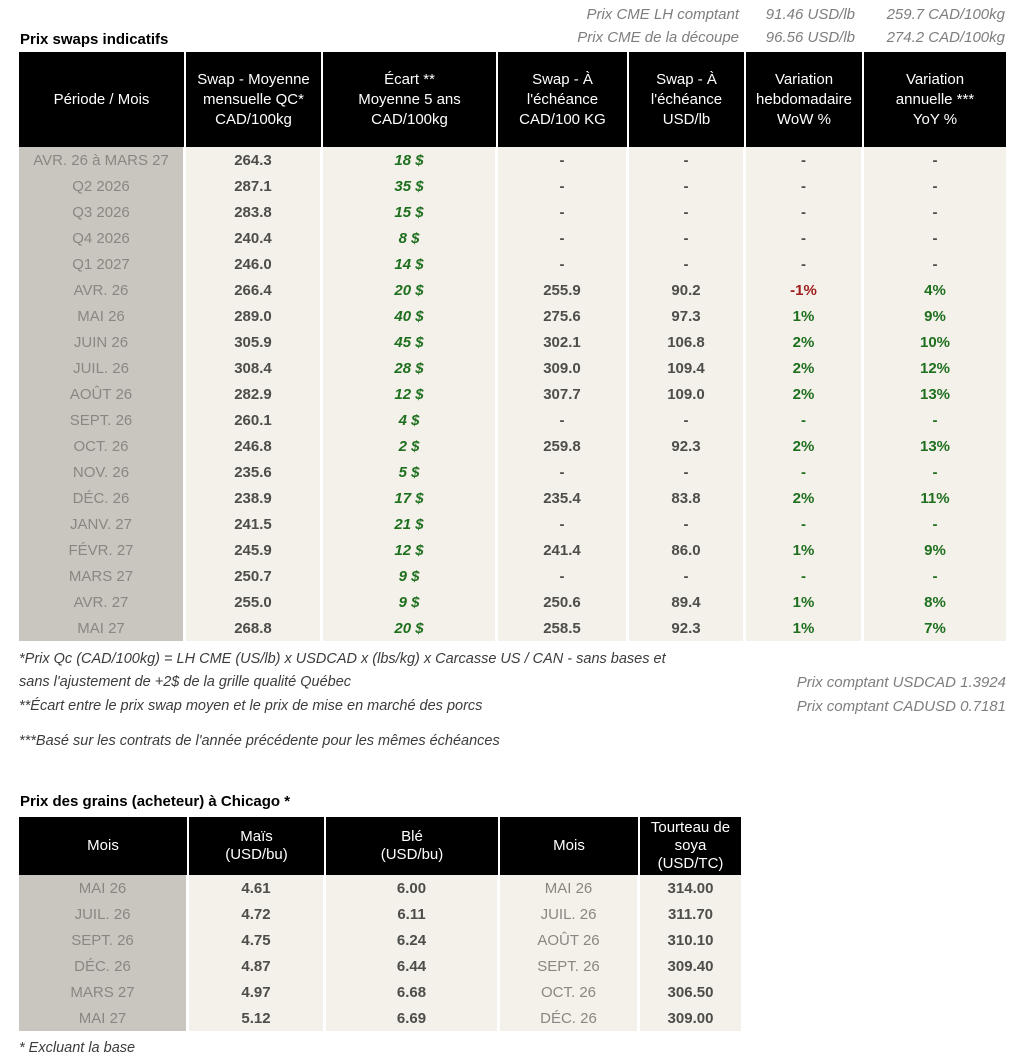 Image resolution: width=1024 pixels, height=1056 pixels. What do you see at coordinates (687, 628) in the screenshot?
I see `swap-echeance-usd-cell: 92.3` at bounding box center [687, 628].